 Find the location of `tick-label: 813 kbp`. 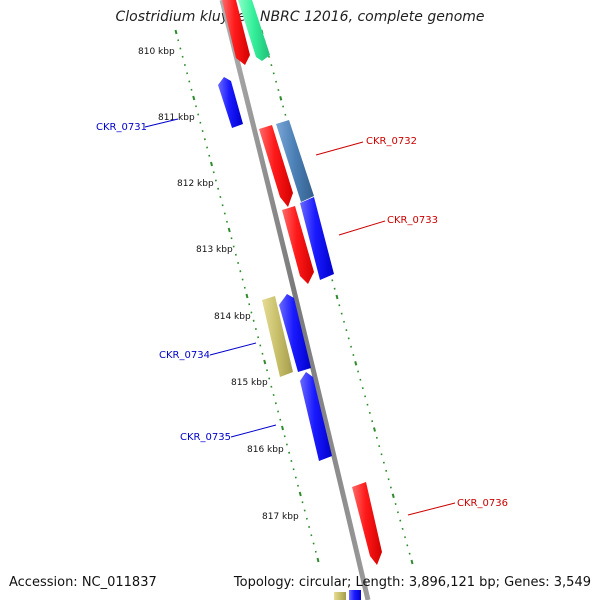

tick-label: 813 kbp is located at coordinates (214, 250).